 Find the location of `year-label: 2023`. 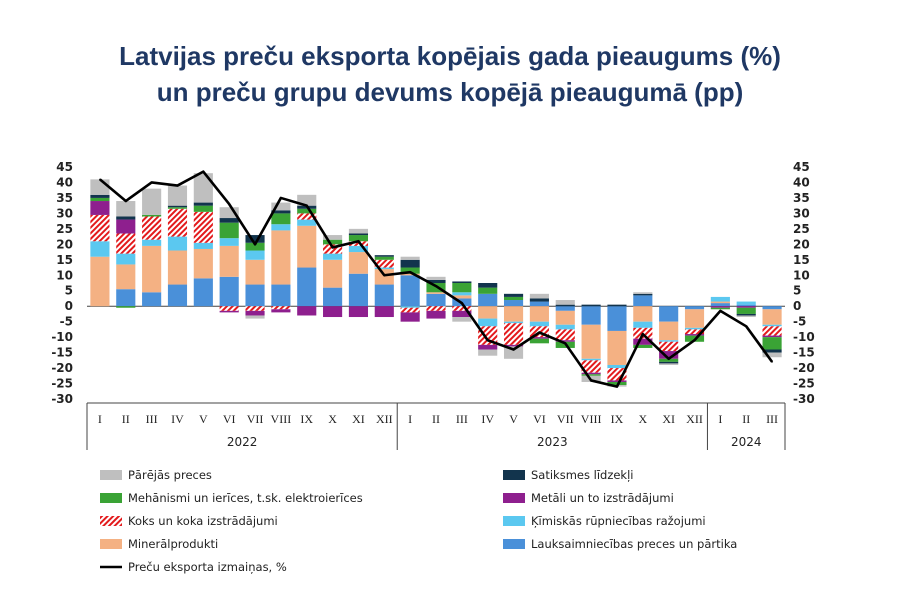

year-label: 2023 is located at coordinates (552, 442).